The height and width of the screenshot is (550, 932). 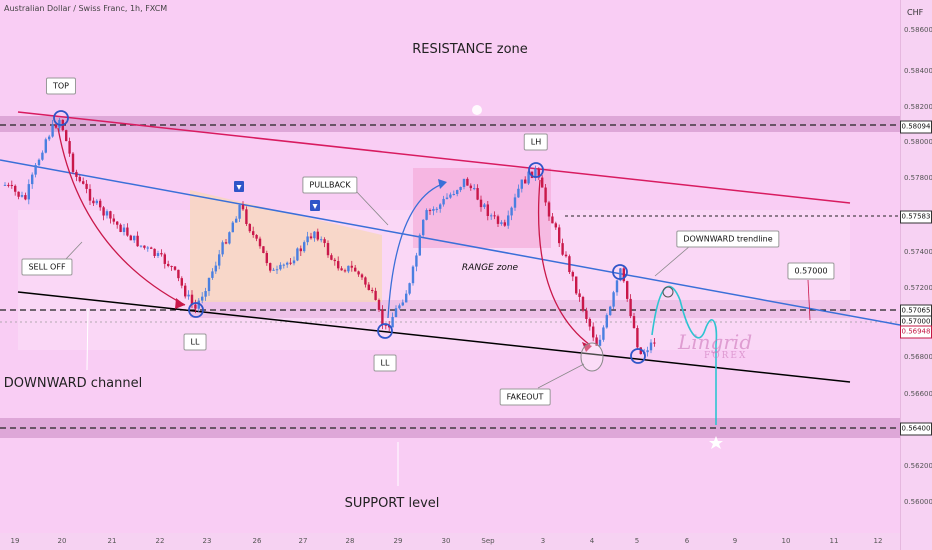 I want to click on date-axis, so click(x=450, y=541).